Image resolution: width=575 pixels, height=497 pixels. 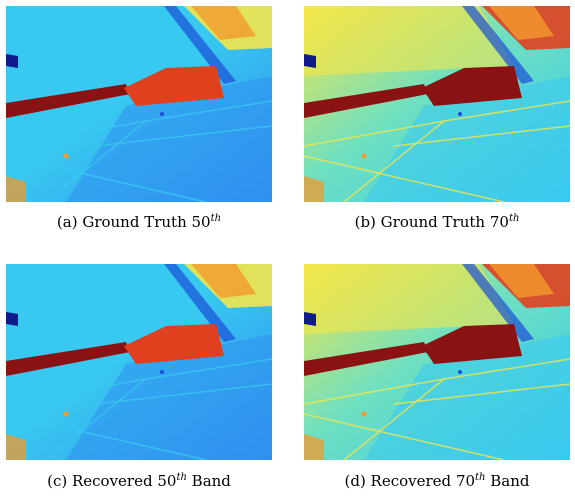 What do you see at coordinates (507, 481) in the screenshot?
I see `caption-d-suffix: Band` at bounding box center [507, 481].